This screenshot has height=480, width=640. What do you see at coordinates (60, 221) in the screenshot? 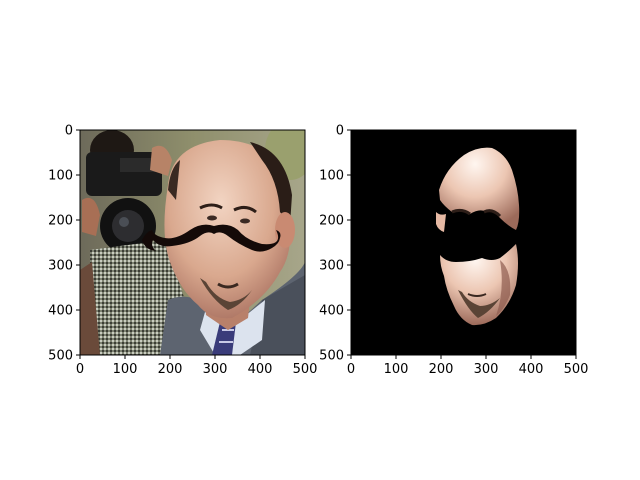
I see `left-panel-ytick-label: 200` at bounding box center [60, 221].